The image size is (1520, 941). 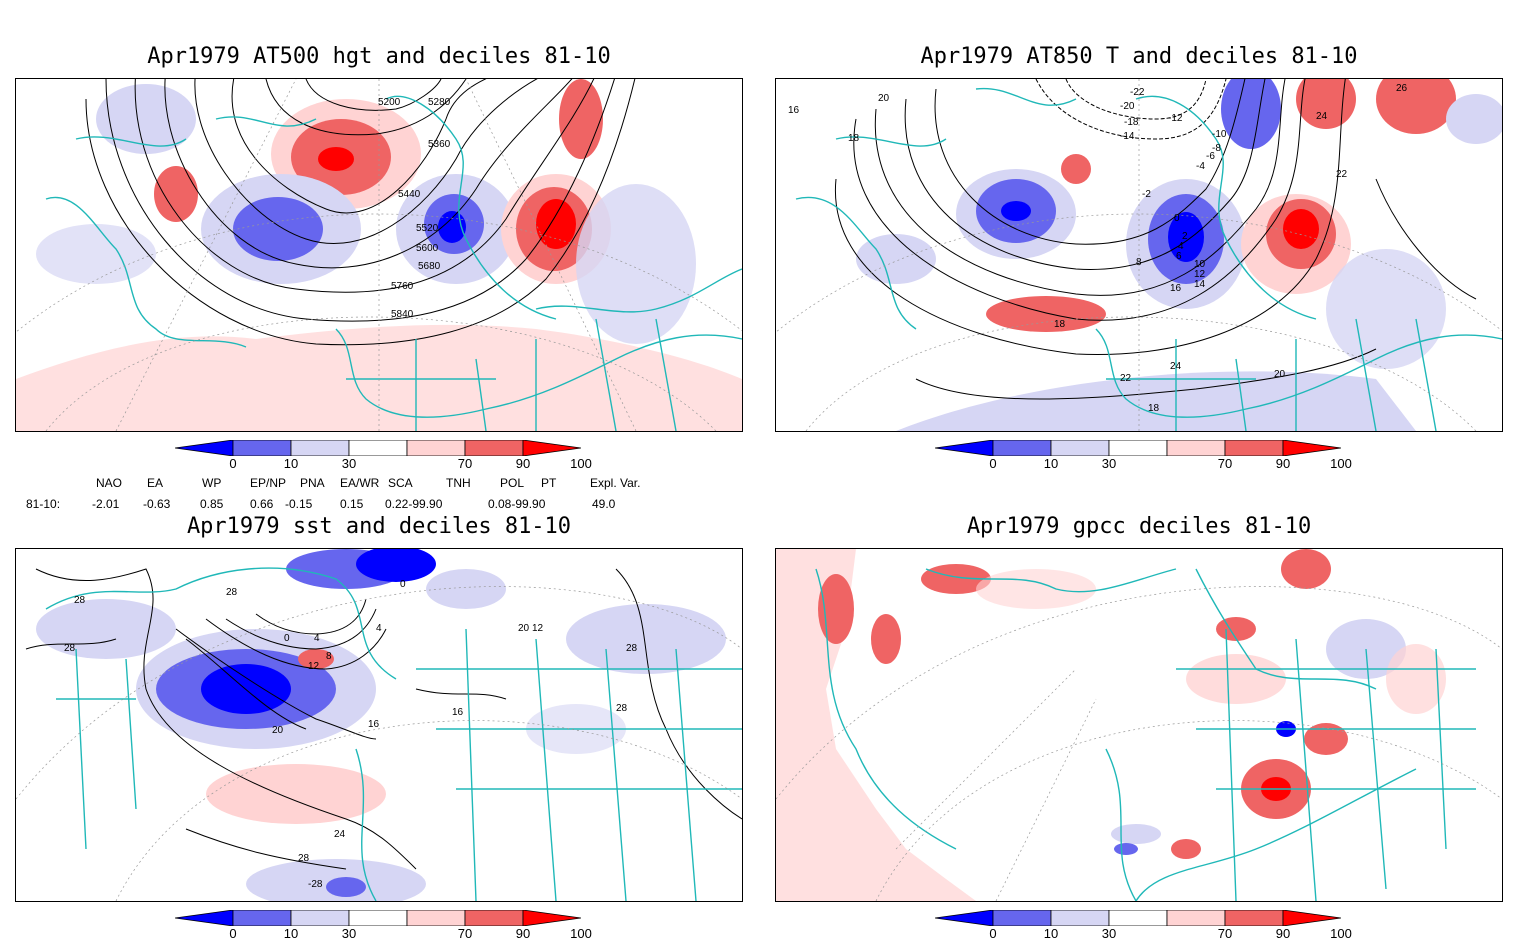 What do you see at coordinates (157, 504) in the screenshot?
I see `index-value: -0.63` at bounding box center [157, 504].